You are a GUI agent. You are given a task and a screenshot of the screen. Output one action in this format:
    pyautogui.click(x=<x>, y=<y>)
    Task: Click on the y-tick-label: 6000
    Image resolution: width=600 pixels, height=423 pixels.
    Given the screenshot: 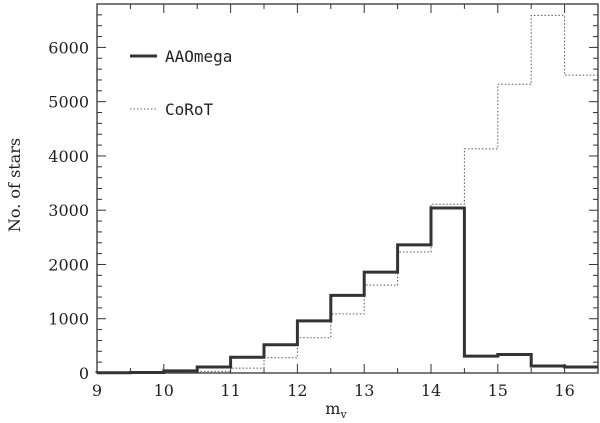 What is the action you would take?
    pyautogui.click(x=68, y=47)
    